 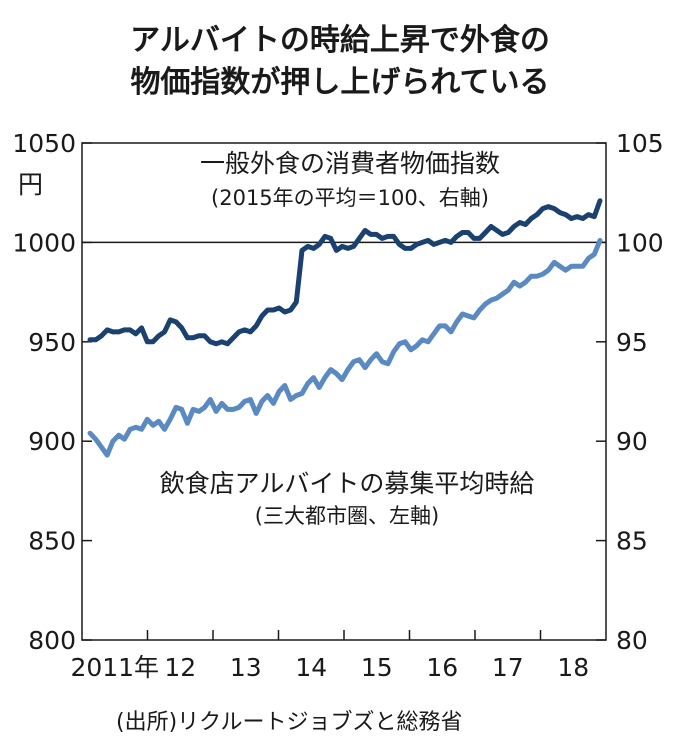 I want to click on series-2-label: 飲食店アルバイトの募集平均時給, so click(x=347, y=483).